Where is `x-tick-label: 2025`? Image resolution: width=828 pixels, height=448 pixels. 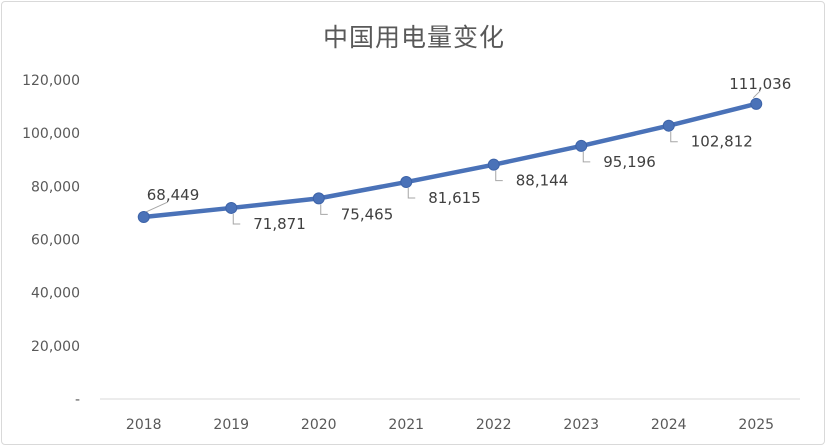 x-tick-label: 2025 is located at coordinates (756, 425).